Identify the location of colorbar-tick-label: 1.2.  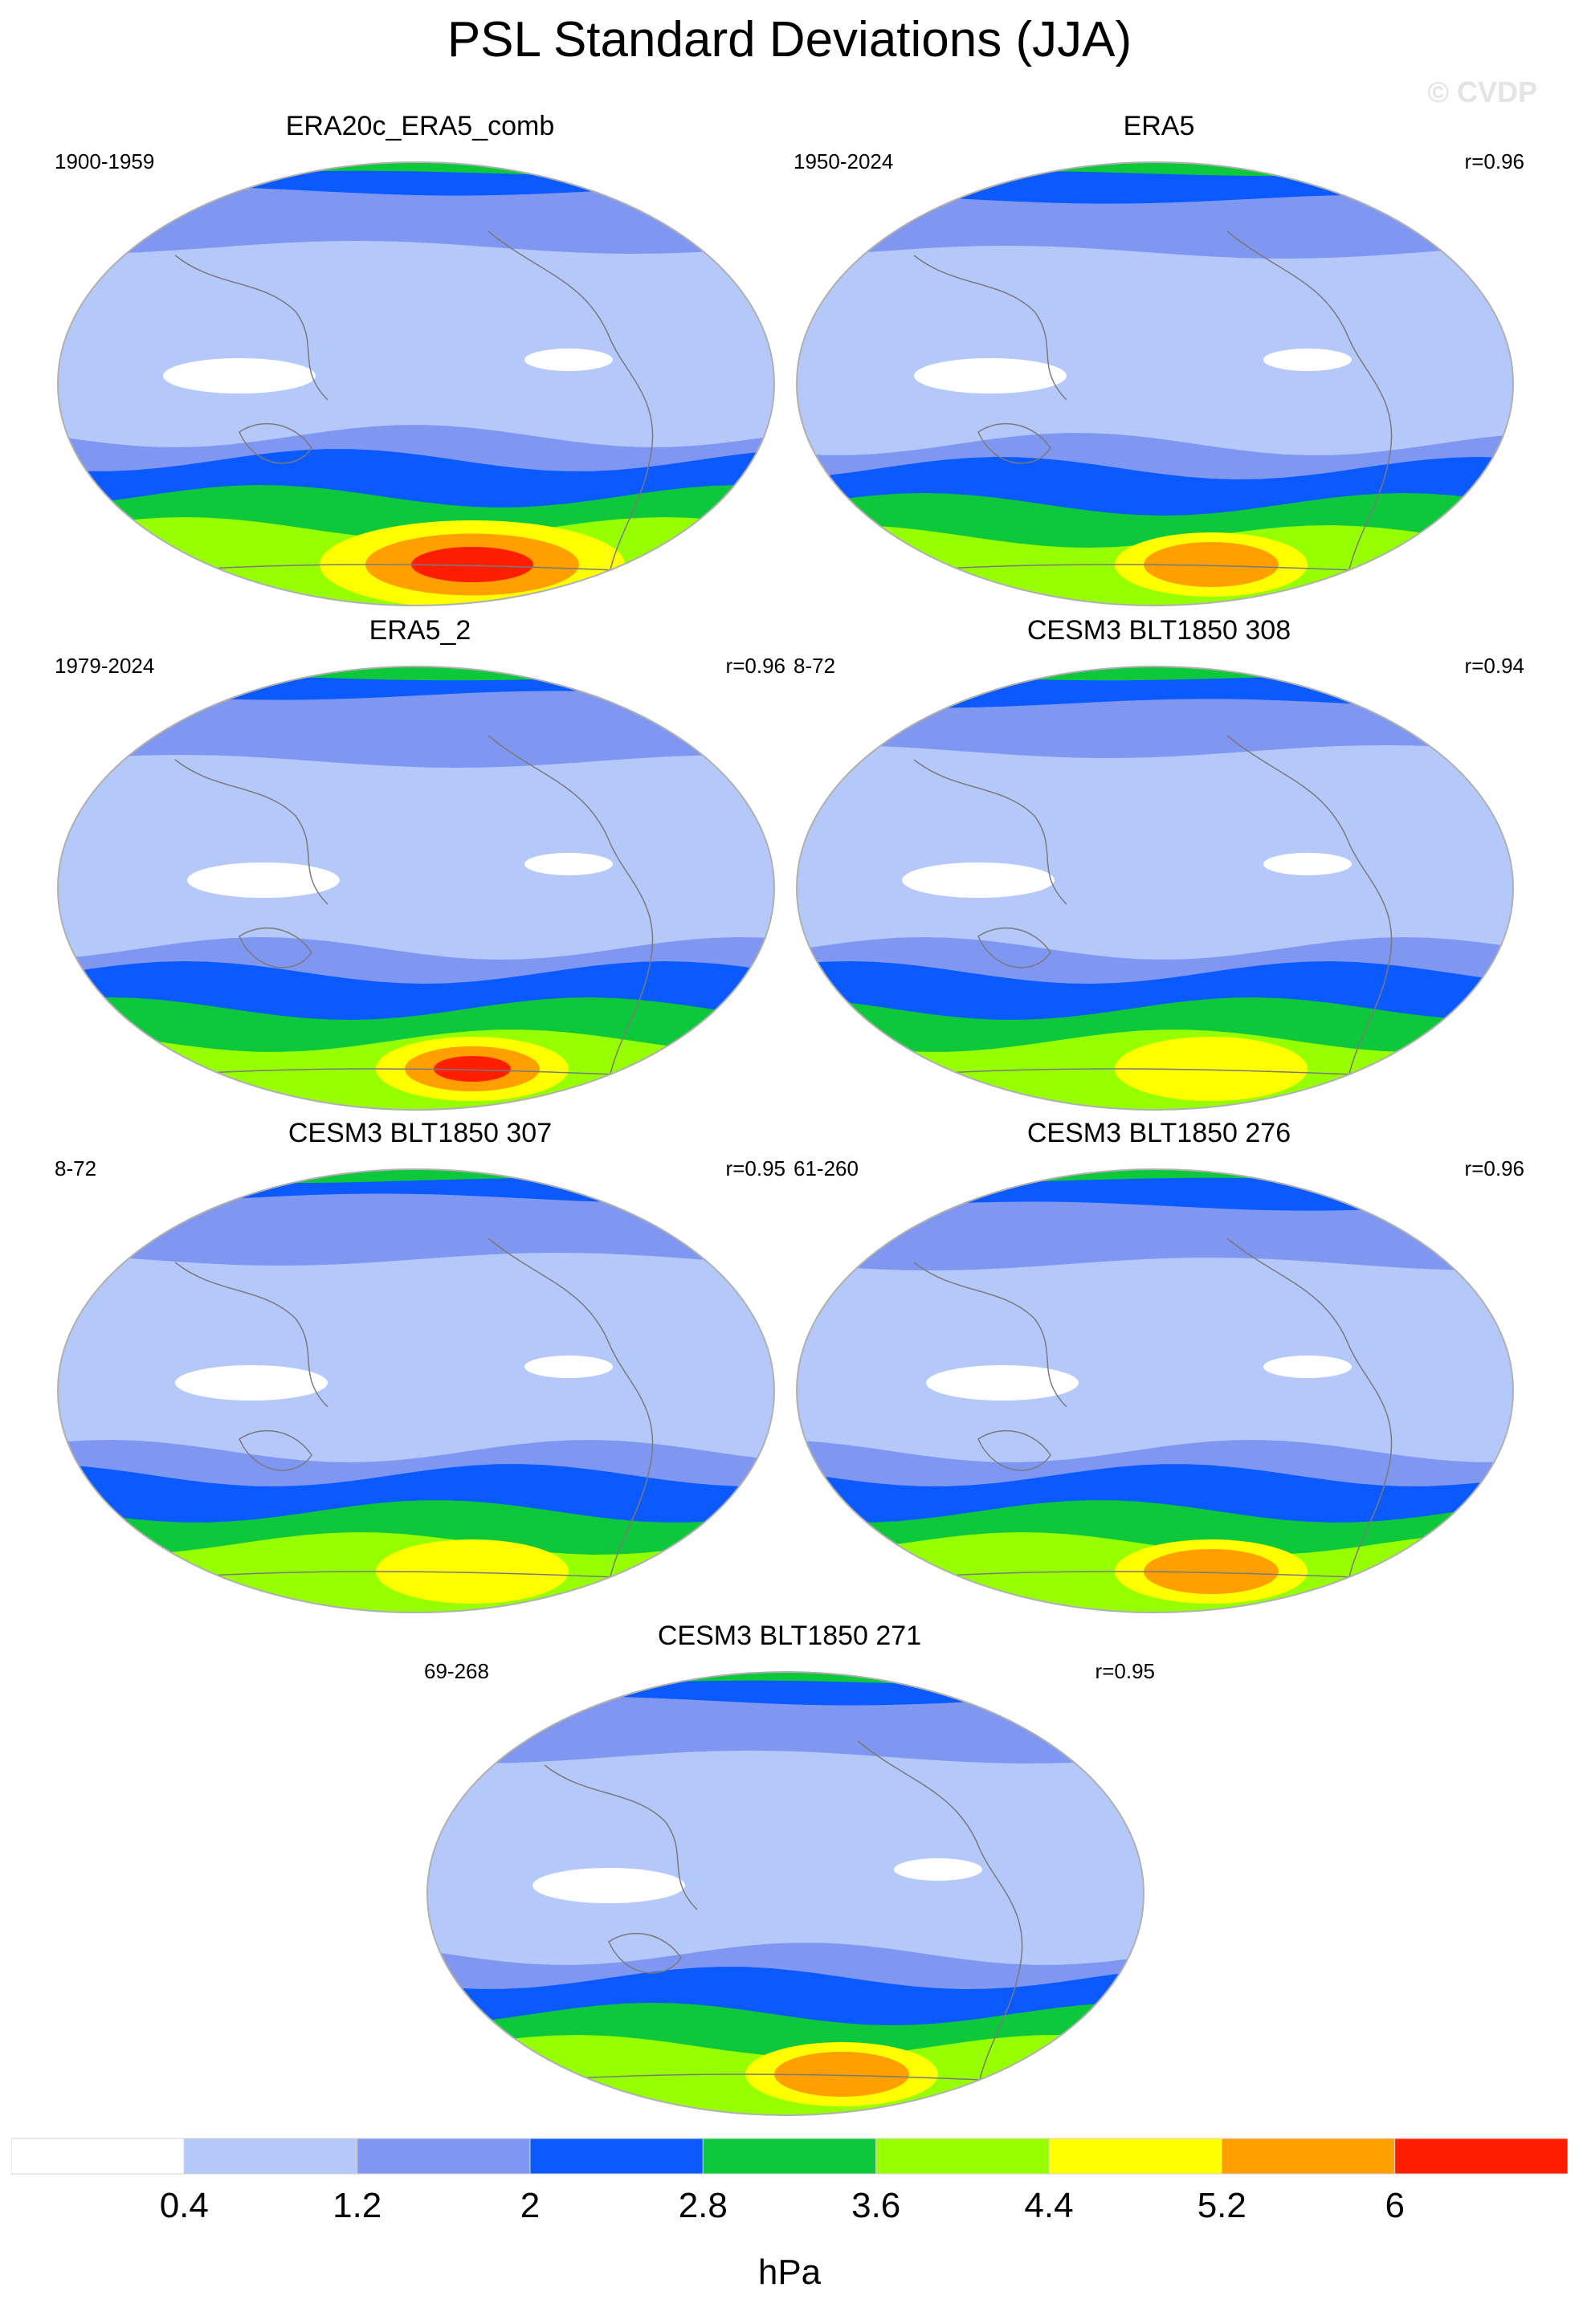
(357, 2205).